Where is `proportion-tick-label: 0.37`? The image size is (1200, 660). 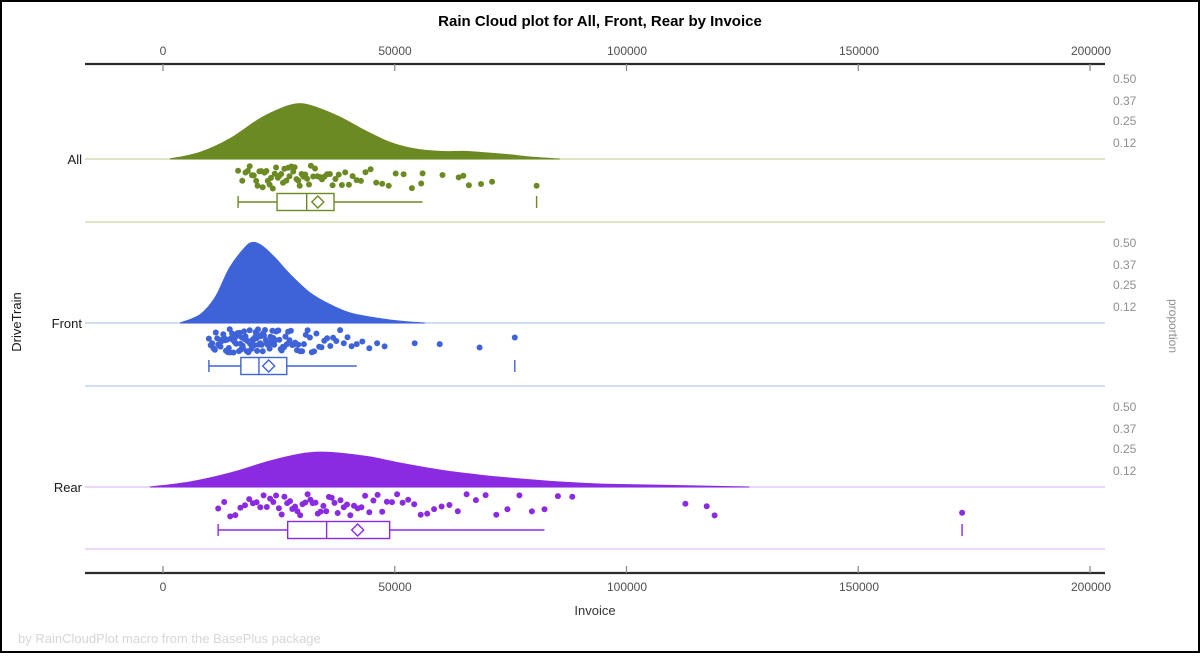
proportion-tick-label: 0.37 is located at coordinates (1125, 265).